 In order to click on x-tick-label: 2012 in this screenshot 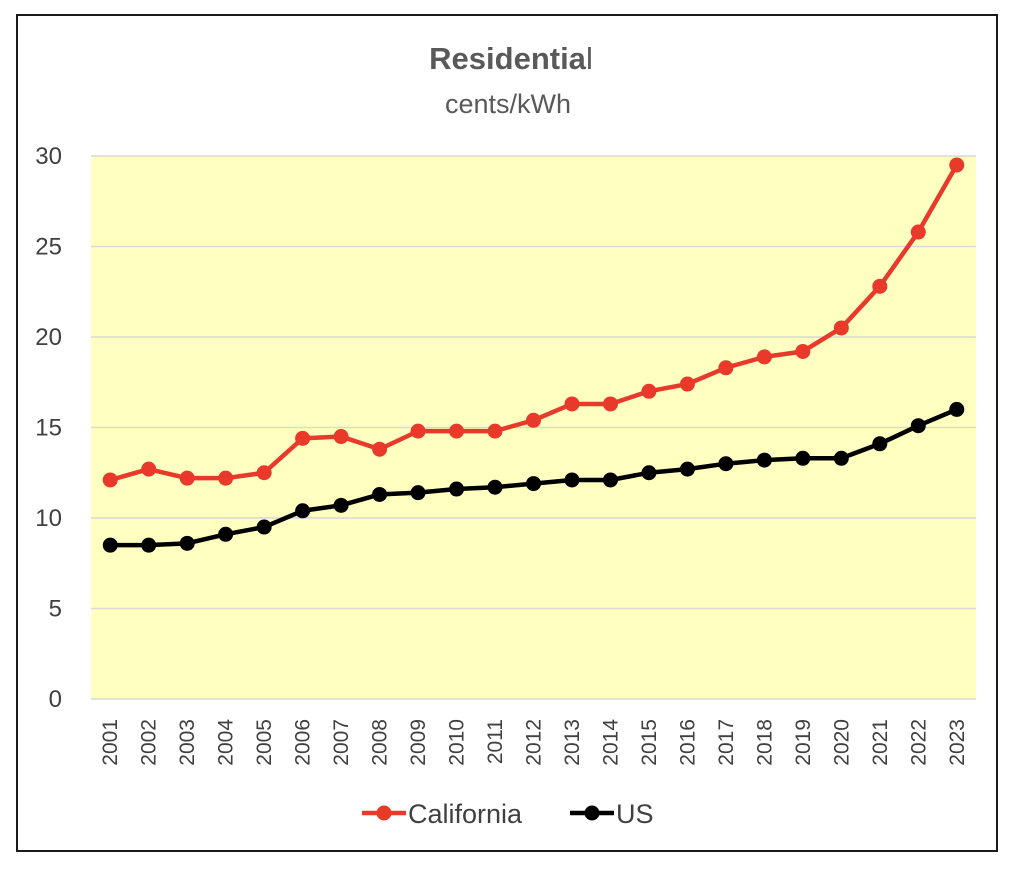, I will do `click(534, 742)`.